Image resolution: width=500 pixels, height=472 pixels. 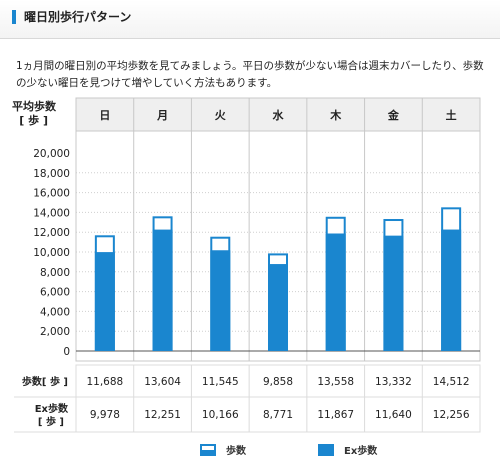 What do you see at coordinates (393, 382) in the screenshot?
I see `table-cell: 13,332` at bounding box center [393, 382].